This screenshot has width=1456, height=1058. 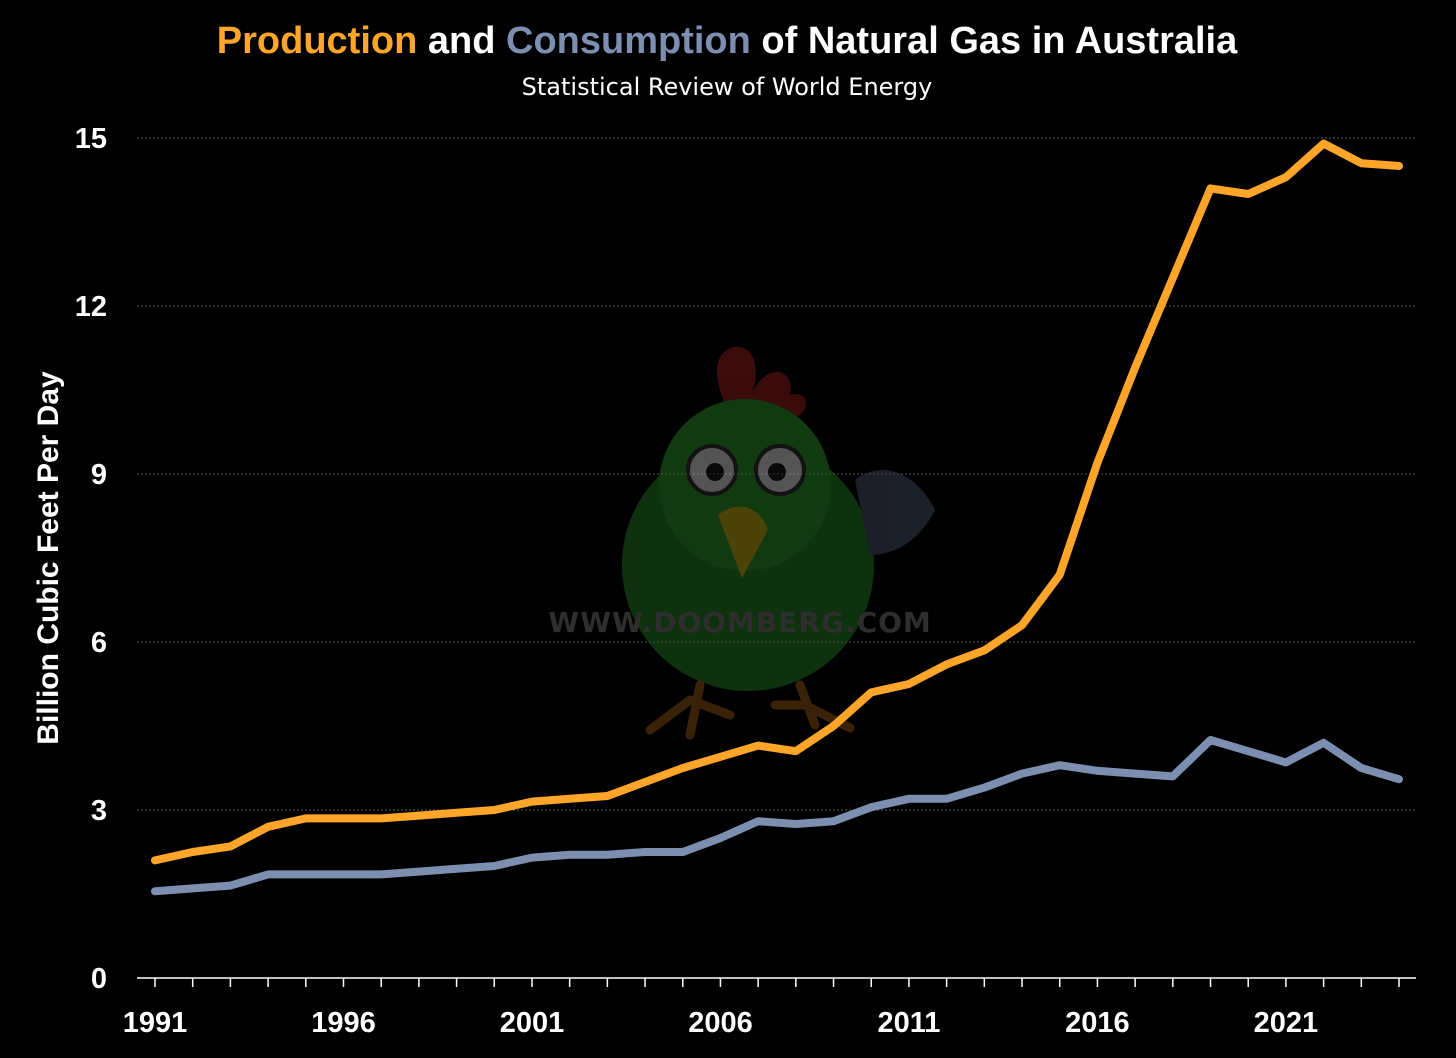 What do you see at coordinates (461, 41) in the screenshot?
I see `title-and-word: and` at bounding box center [461, 41].